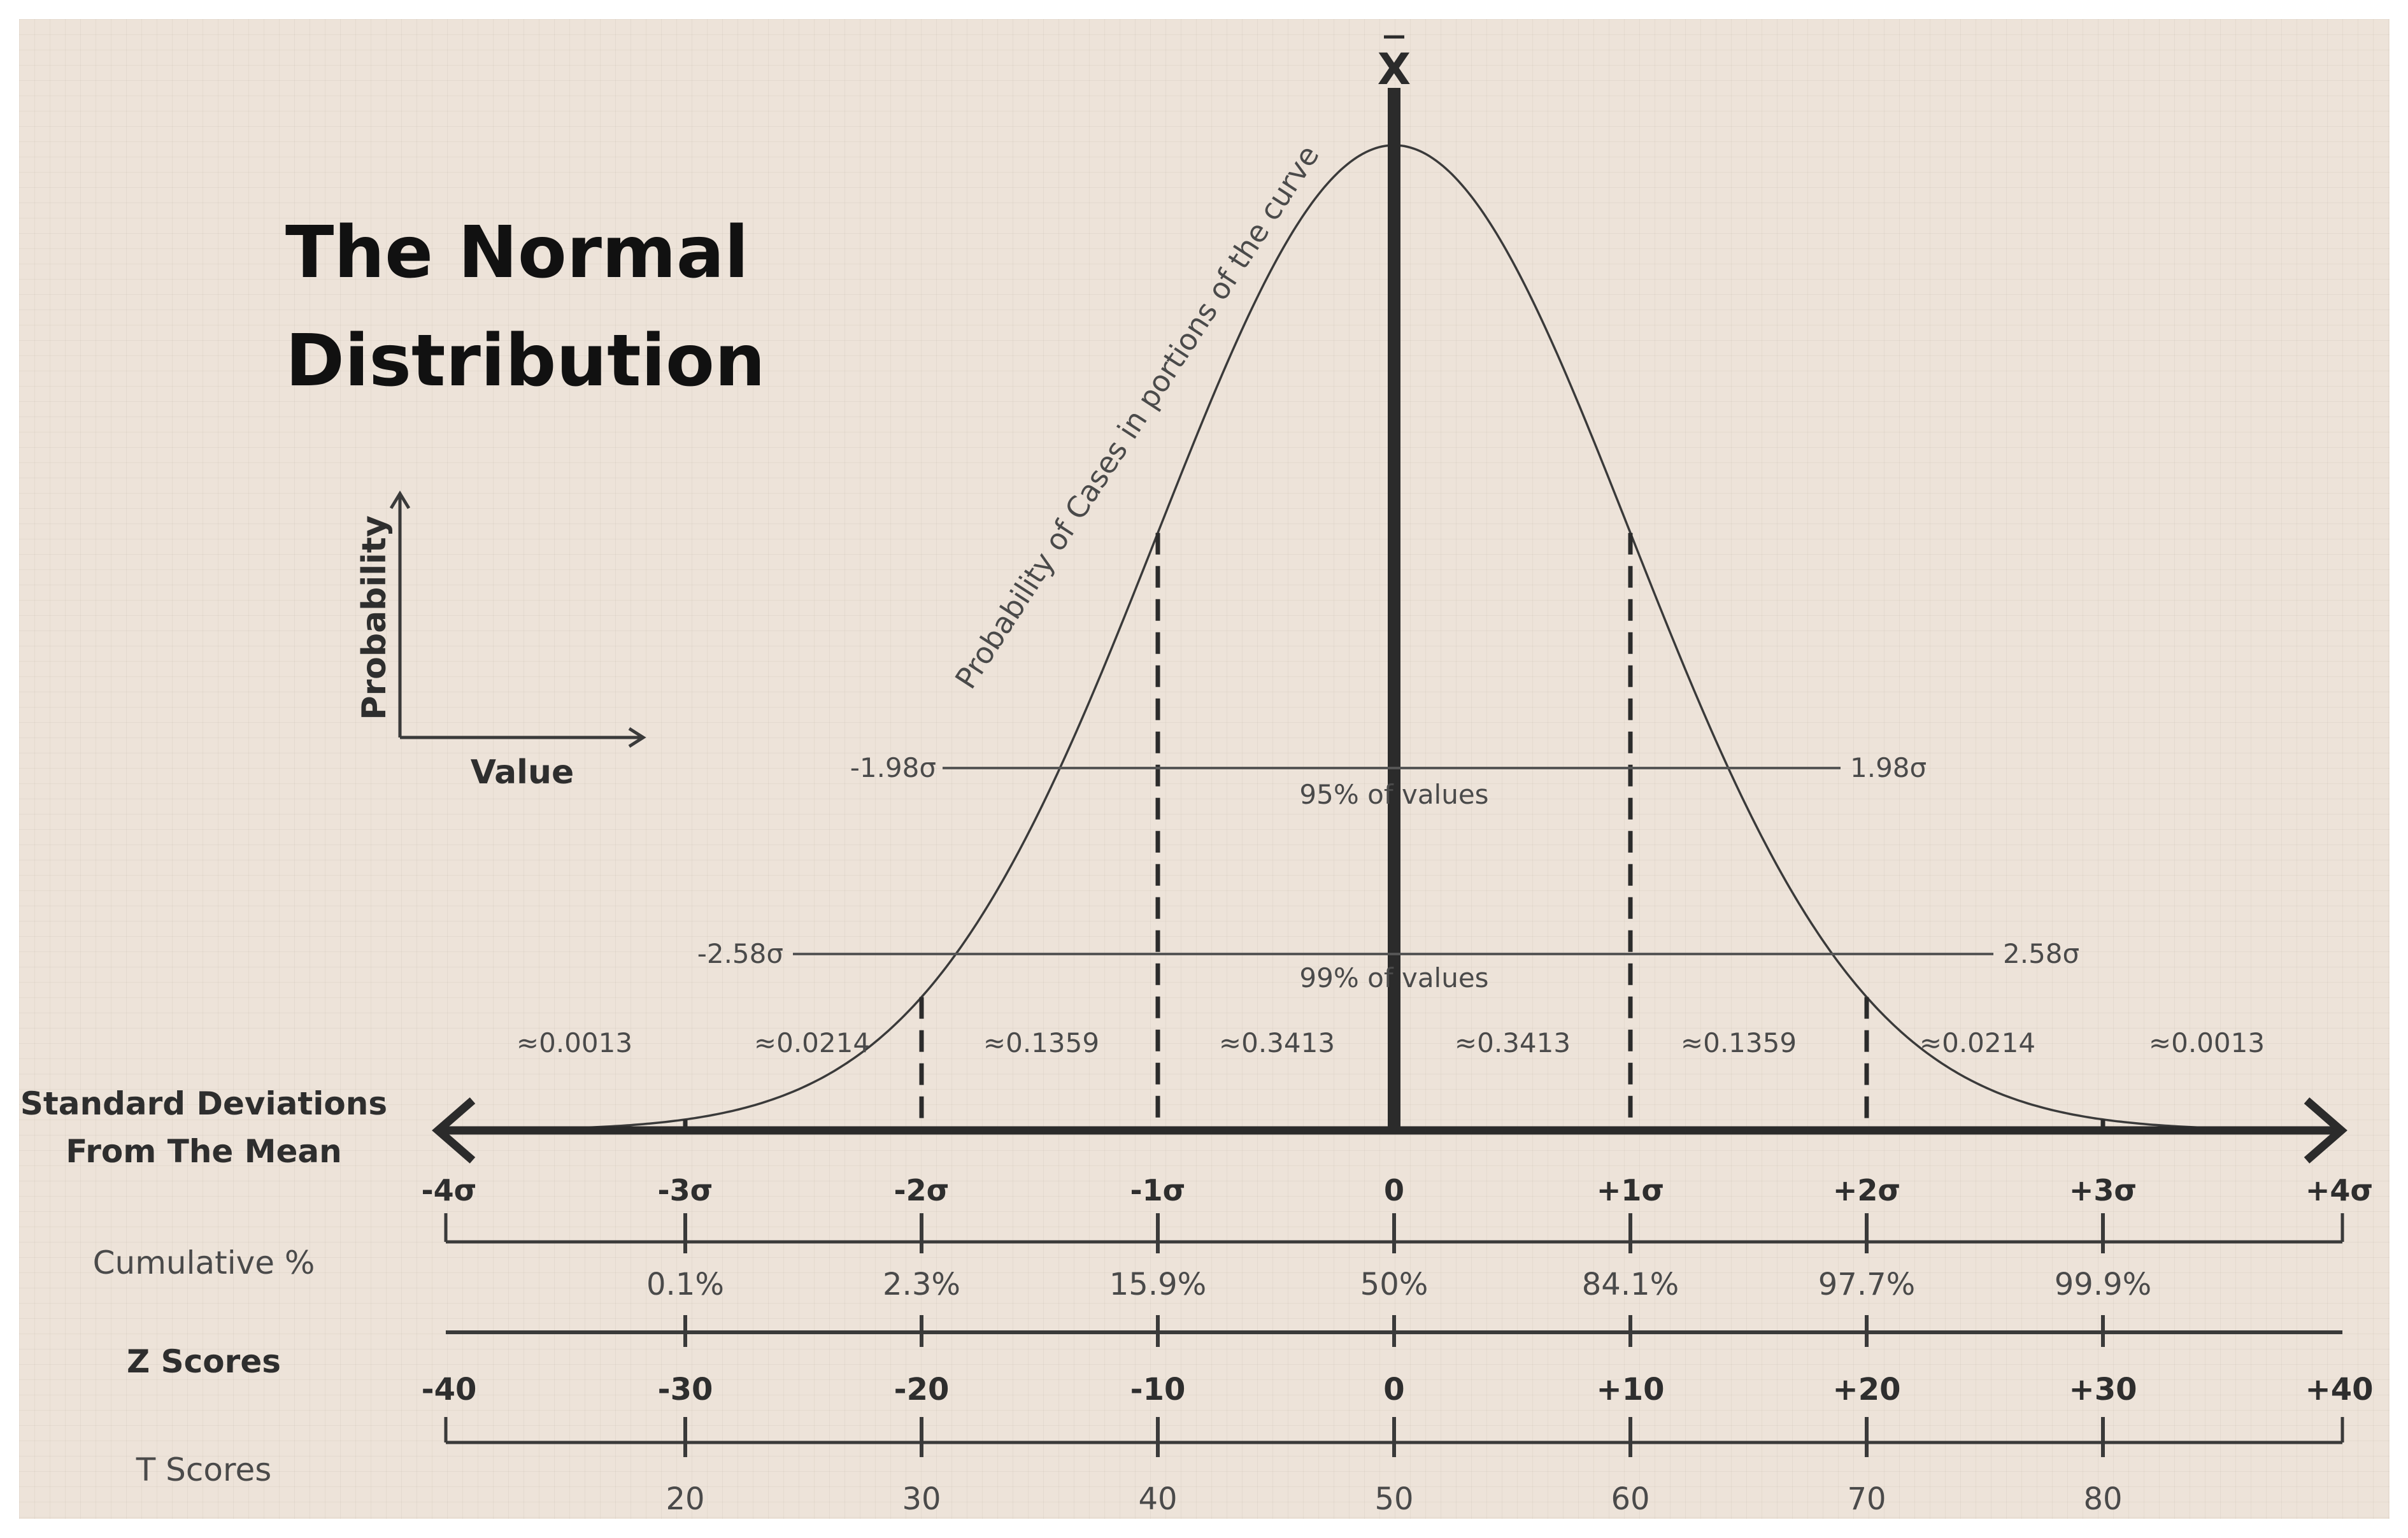 The image size is (2408, 1538). What do you see at coordinates (1394, 70) in the screenshot?
I see `mean-symbol: X` at bounding box center [1394, 70].